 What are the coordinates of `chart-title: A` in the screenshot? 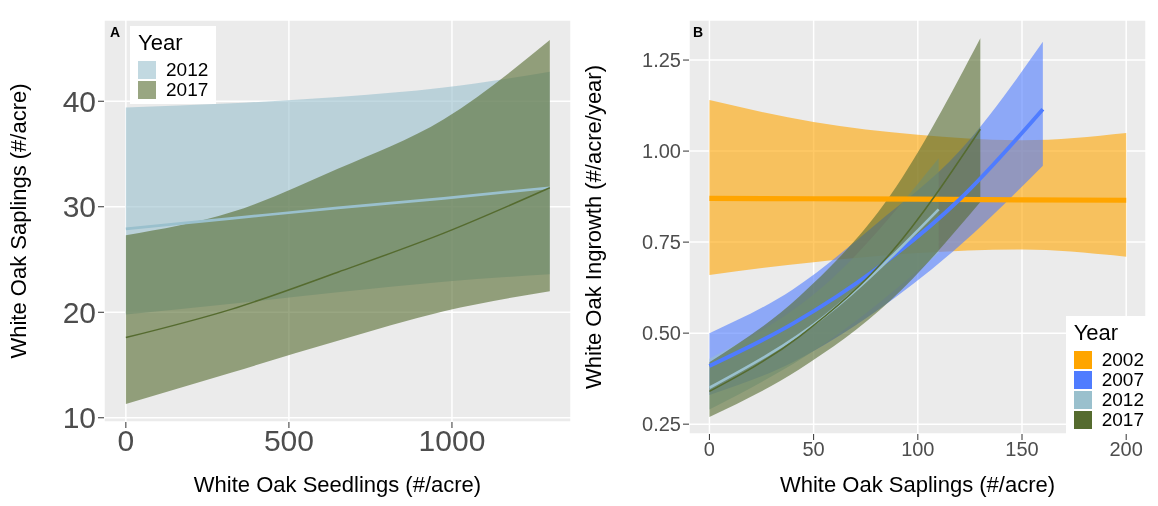 It's located at (115, 32).